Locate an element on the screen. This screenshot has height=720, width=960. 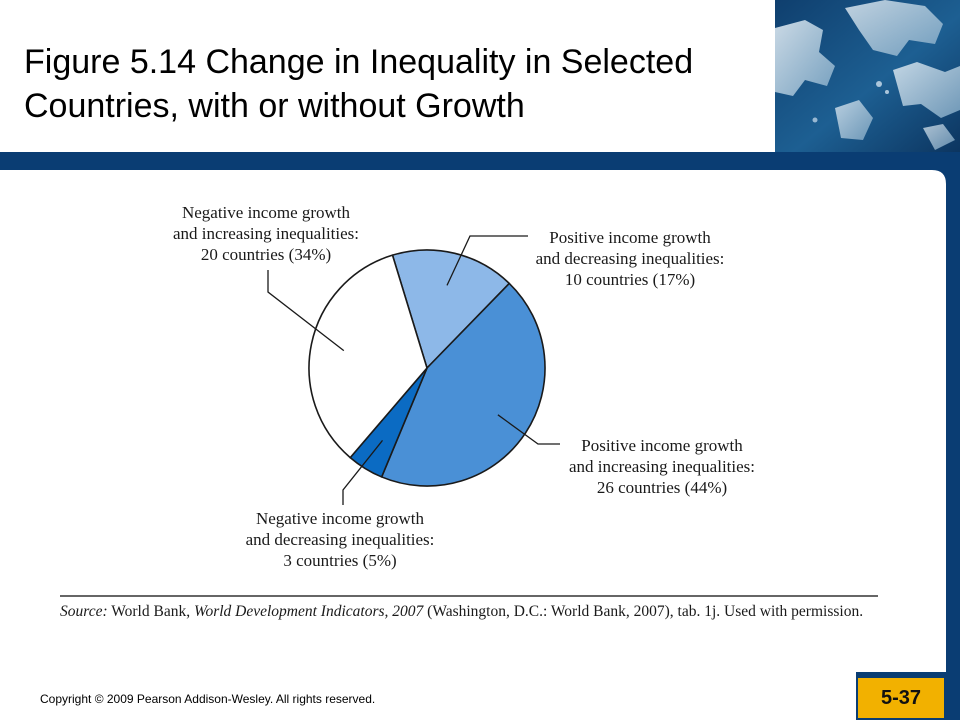
source-text: World Bank, is located at coordinates (151, 611).